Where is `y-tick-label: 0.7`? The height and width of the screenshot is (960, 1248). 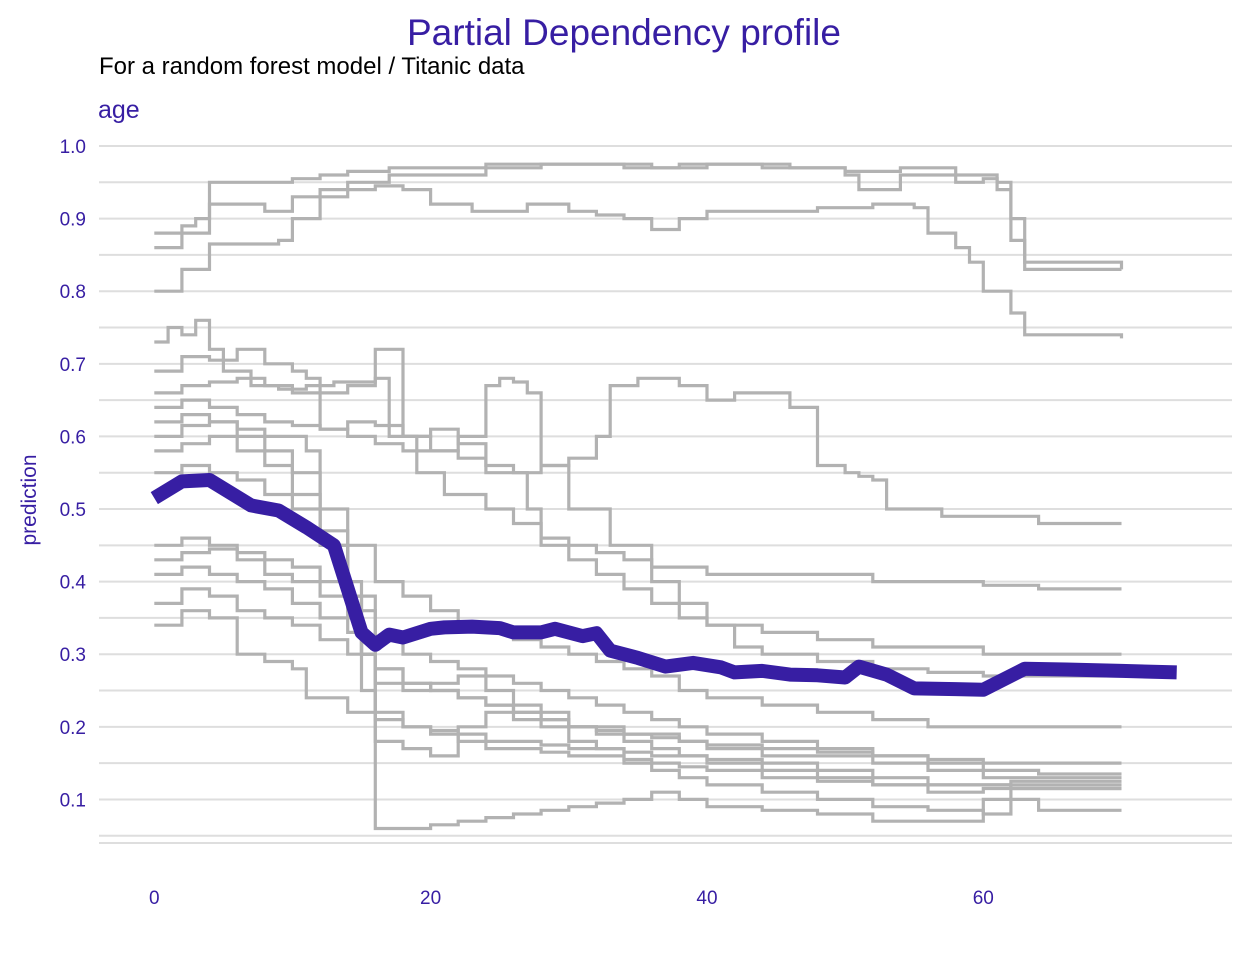 y-tick-label: 0.7 is located at coordinates (73, 365).